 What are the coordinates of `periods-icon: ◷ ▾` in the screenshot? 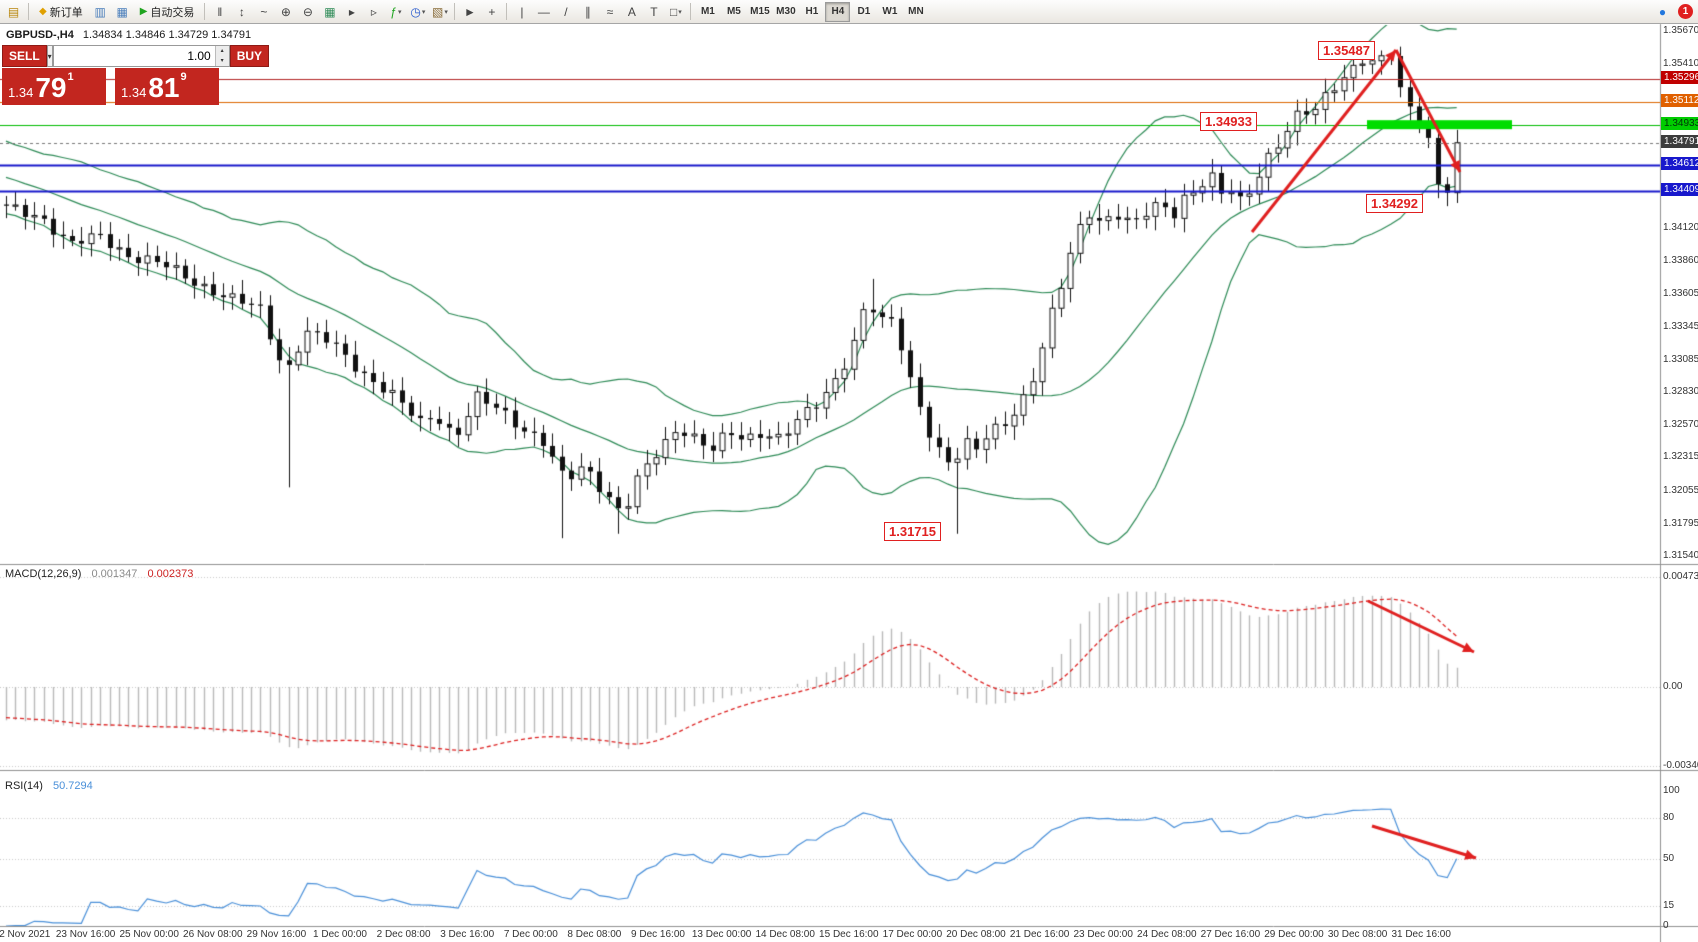 It's located at (418, 11).